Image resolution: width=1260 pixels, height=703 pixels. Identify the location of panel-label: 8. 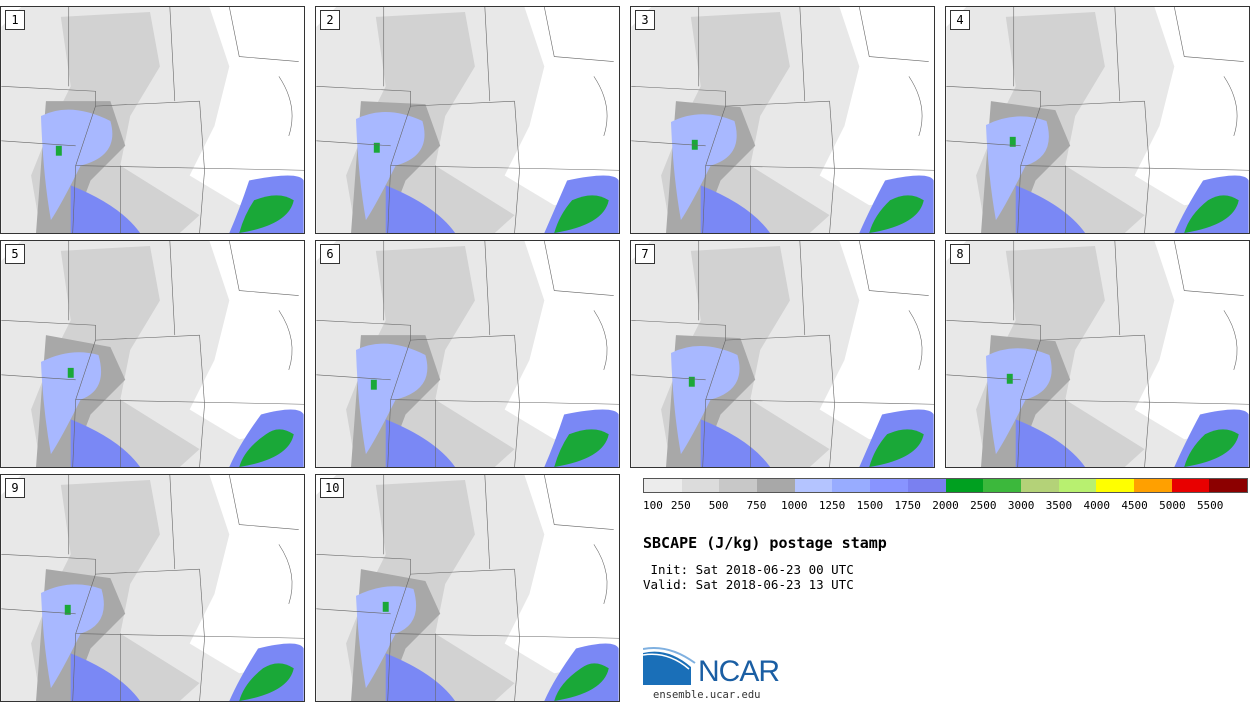
(960, 254).